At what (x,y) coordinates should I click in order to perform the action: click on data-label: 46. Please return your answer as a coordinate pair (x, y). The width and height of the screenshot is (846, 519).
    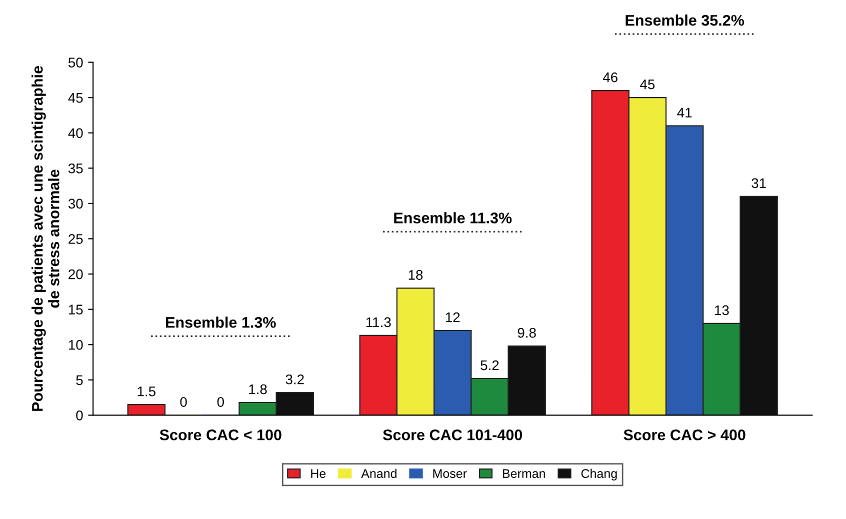
    Looking at the image, I should click on (610, 77).